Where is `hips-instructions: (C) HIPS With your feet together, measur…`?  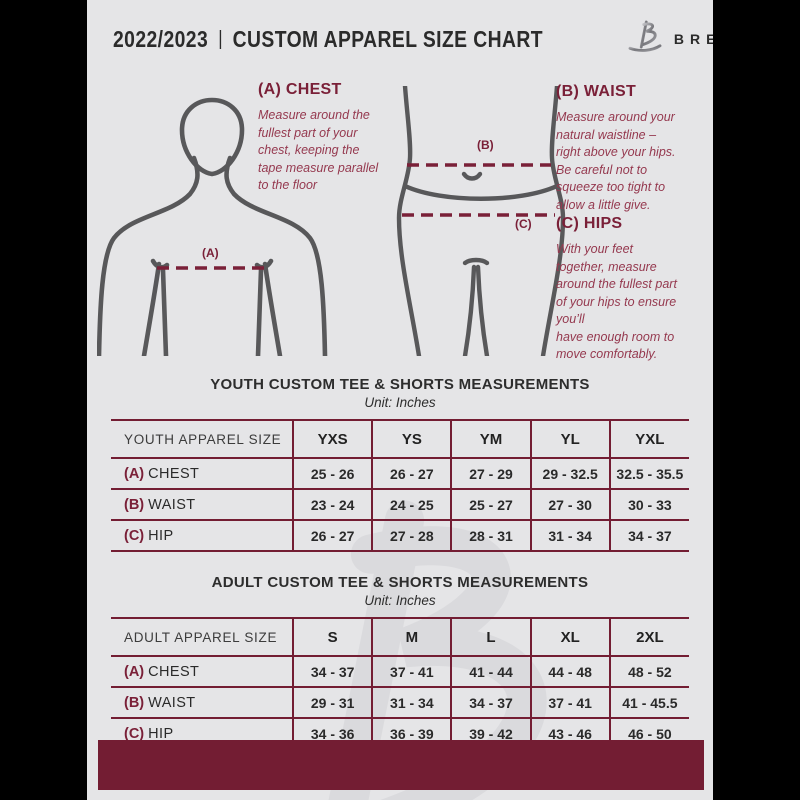
hips-instructions: (C) HIPS With your feet together, measur… is located at coordinates (634, 289).